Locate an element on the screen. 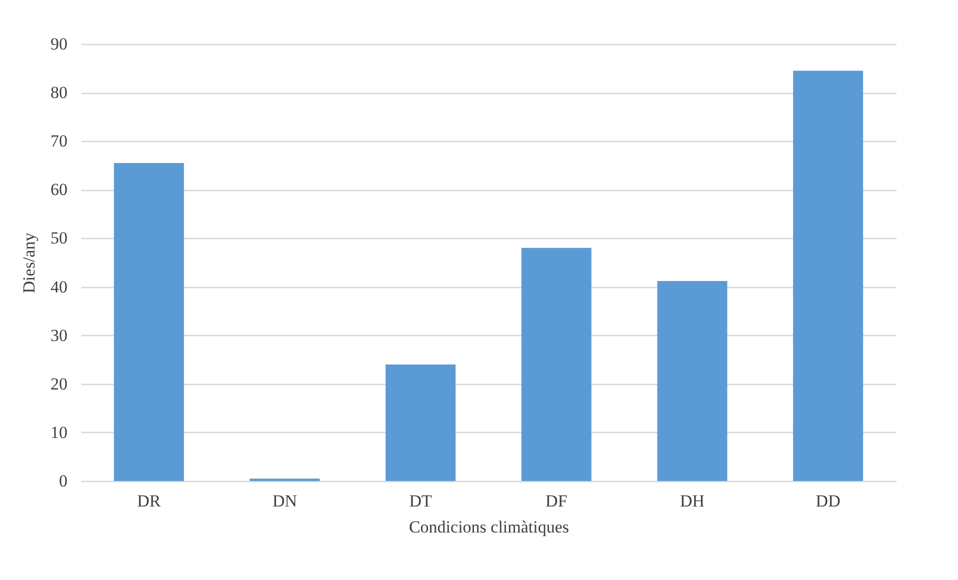  x-tick-label: DH is located at coordinates (692, 501).